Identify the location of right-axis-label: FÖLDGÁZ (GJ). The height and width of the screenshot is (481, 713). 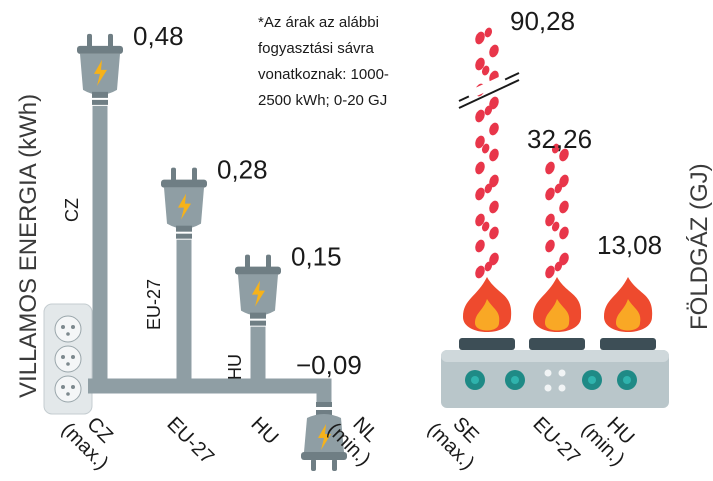
(699, 246).